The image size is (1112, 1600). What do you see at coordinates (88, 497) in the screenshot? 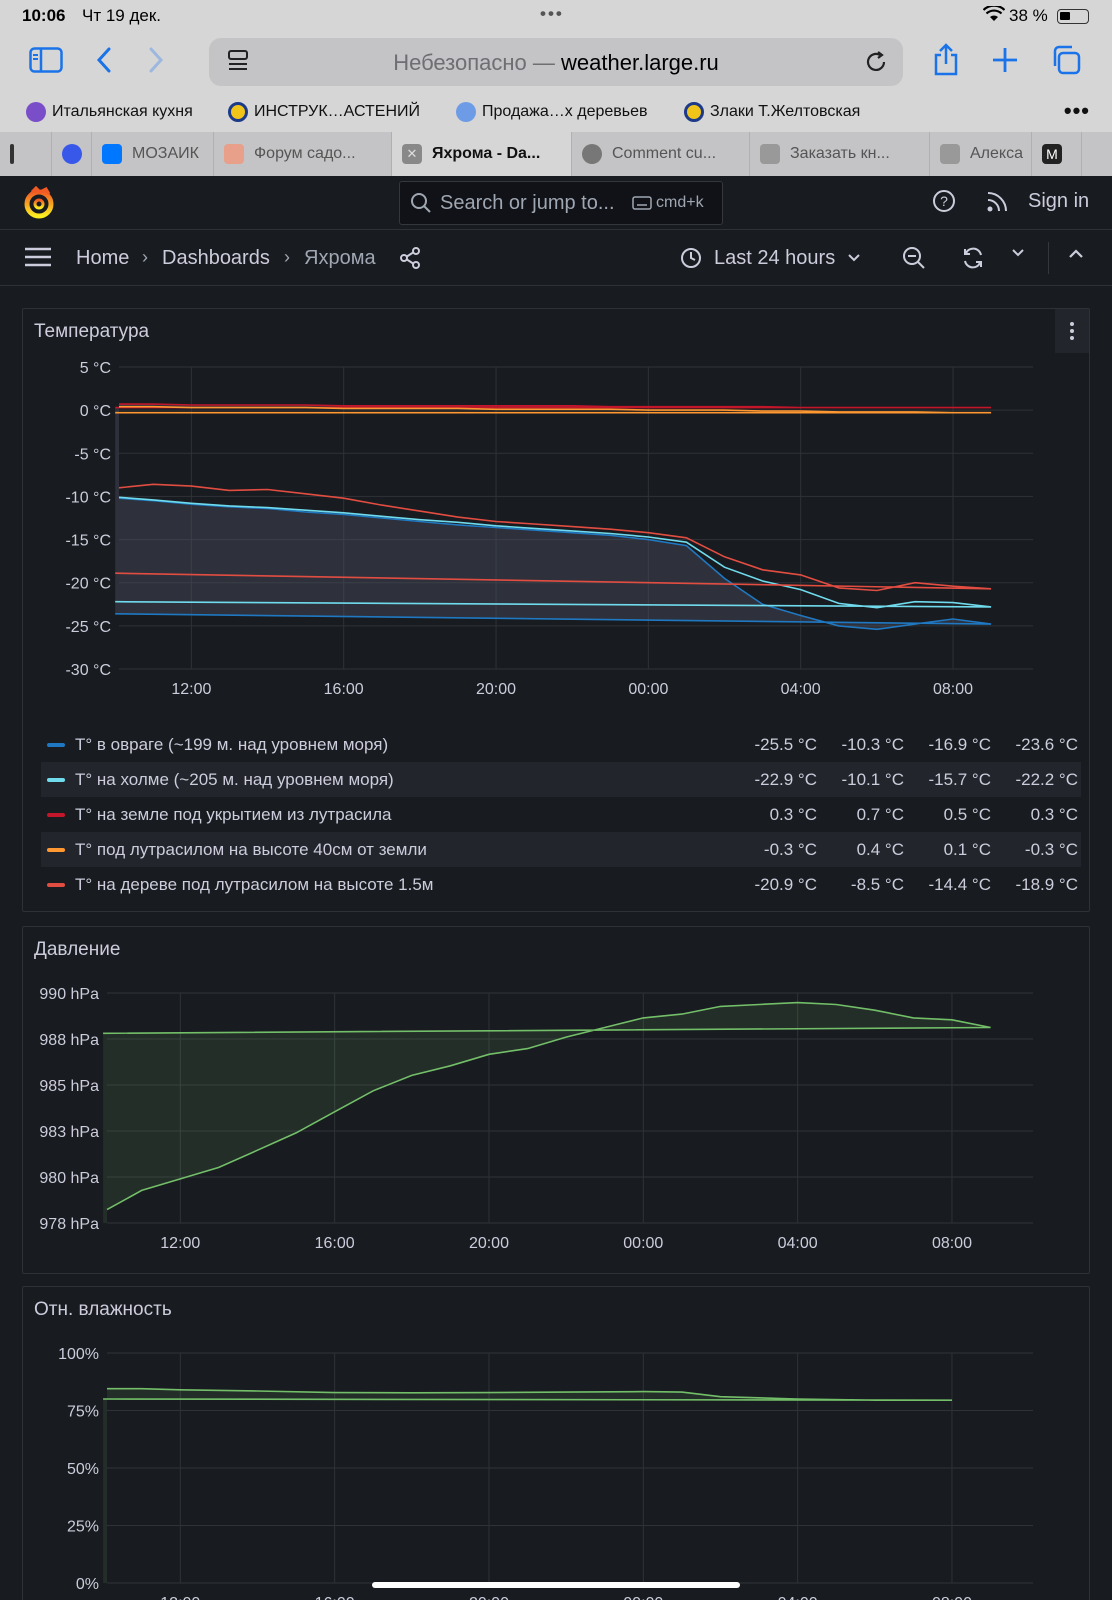
I see `y-tick-label: -10 °C` at bounding box center [88, 497].